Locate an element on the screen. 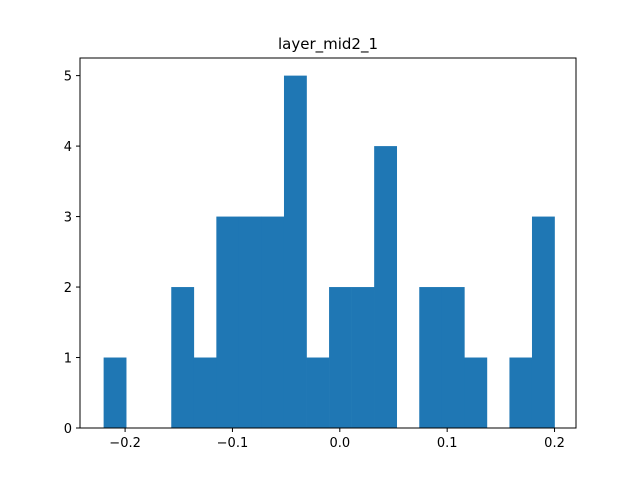 Image resolution: width=640 pixels, height=480 pixels. x-tick-label: 0.1 is located at coordinates (447, 443).